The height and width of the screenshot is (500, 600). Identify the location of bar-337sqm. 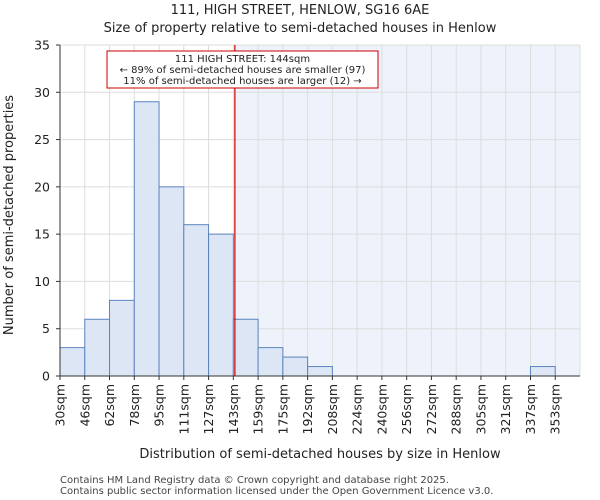
(542, 371).